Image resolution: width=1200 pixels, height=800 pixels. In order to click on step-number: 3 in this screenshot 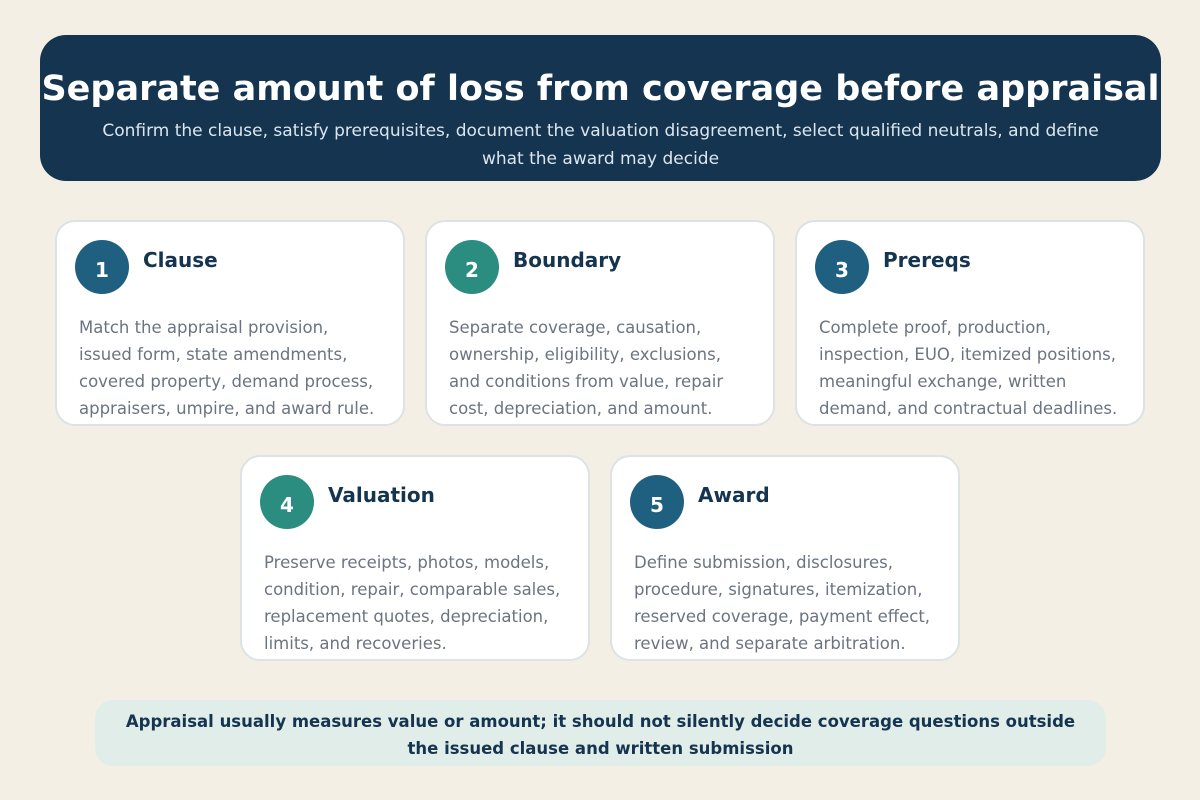, I will do `click(842, 267)`.